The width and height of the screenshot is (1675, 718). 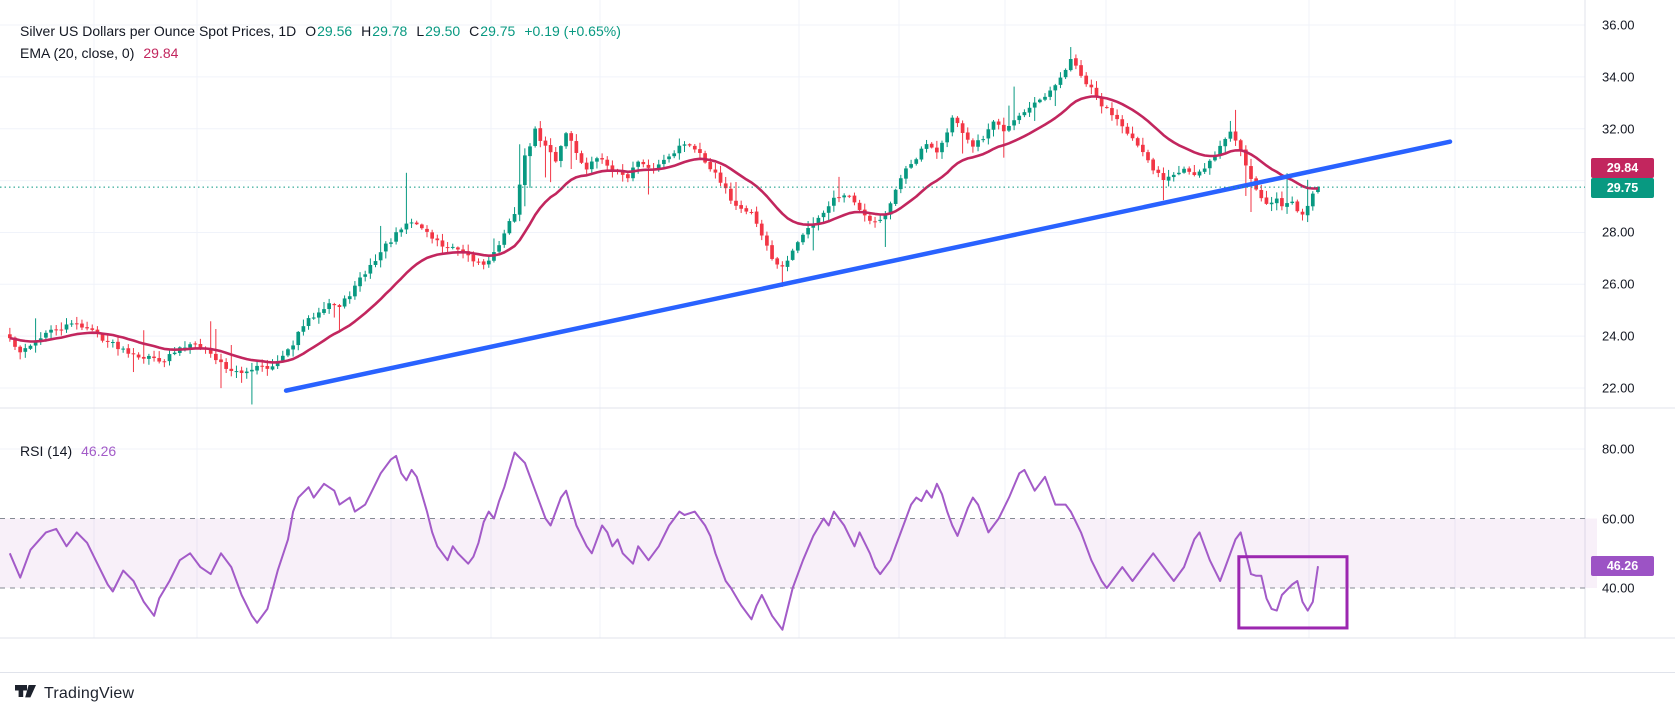 I want to click on brand-name: TradingView, so click(x=89, y=693).